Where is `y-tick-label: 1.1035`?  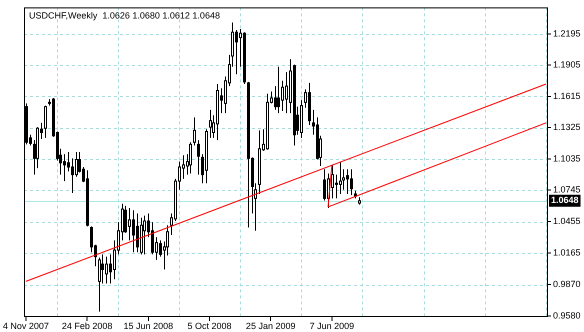 y-tick-label: 1.1035 is located at coordinates (567, 158).